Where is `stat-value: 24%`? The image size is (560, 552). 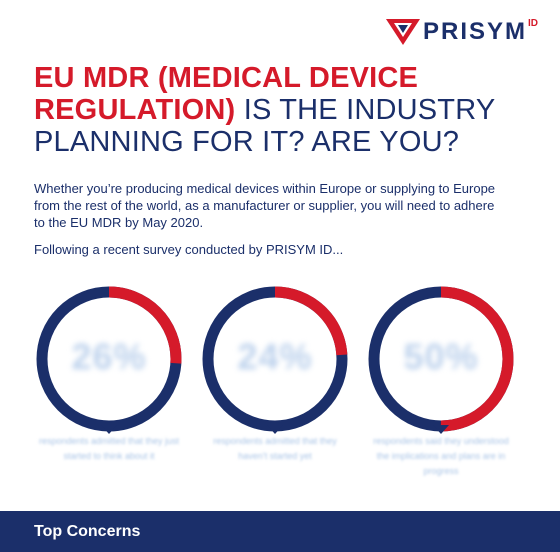 stat-value: 24% is located at coordinates (275, 356).